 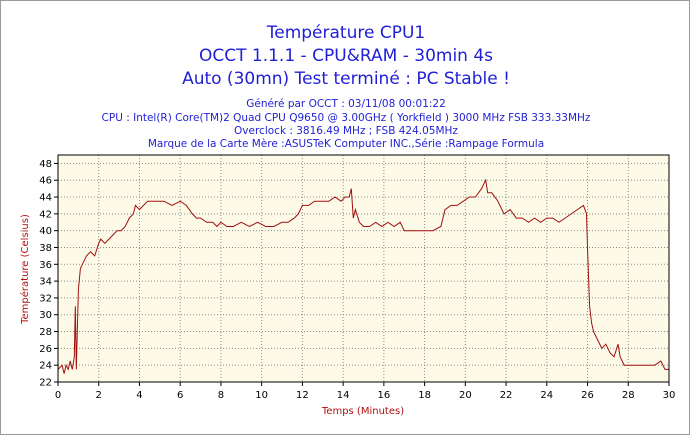 I want to click on y-tick-label: 46, so click(x=45, y=181).